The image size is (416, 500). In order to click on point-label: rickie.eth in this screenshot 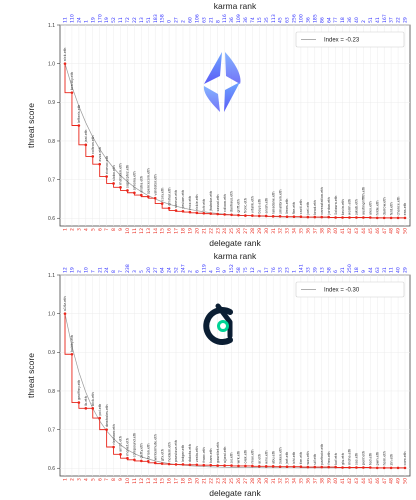, I will do `click(197, 203)`.